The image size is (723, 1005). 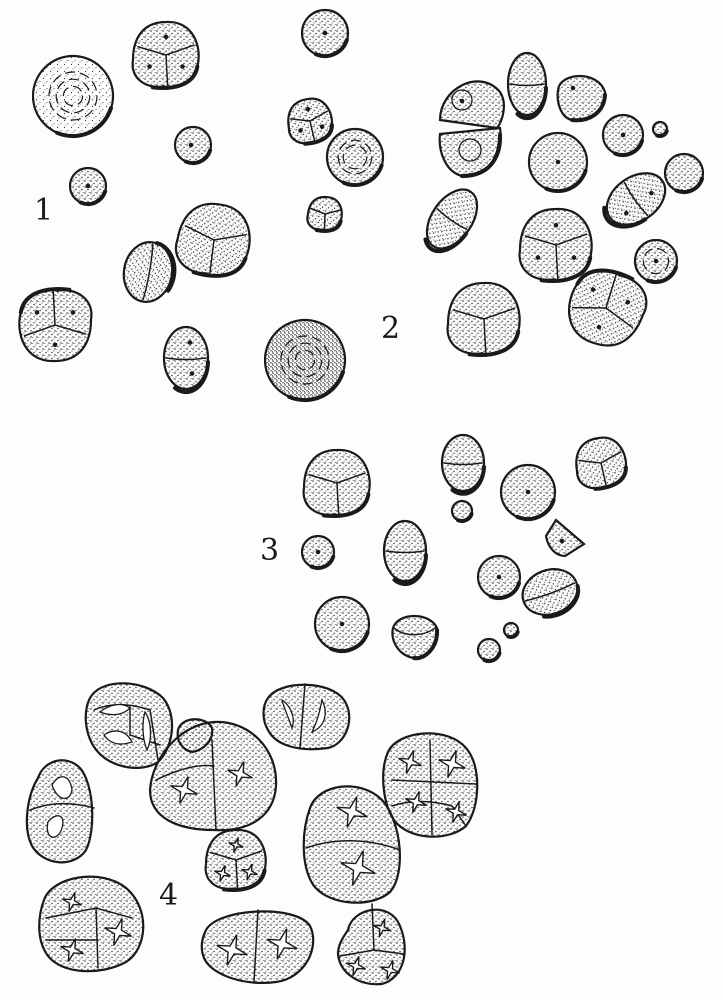 What do you see at coordinates (44, 210) in the screenshot?
I see `figure-label-1: 1` at bounding box center [44, 210].